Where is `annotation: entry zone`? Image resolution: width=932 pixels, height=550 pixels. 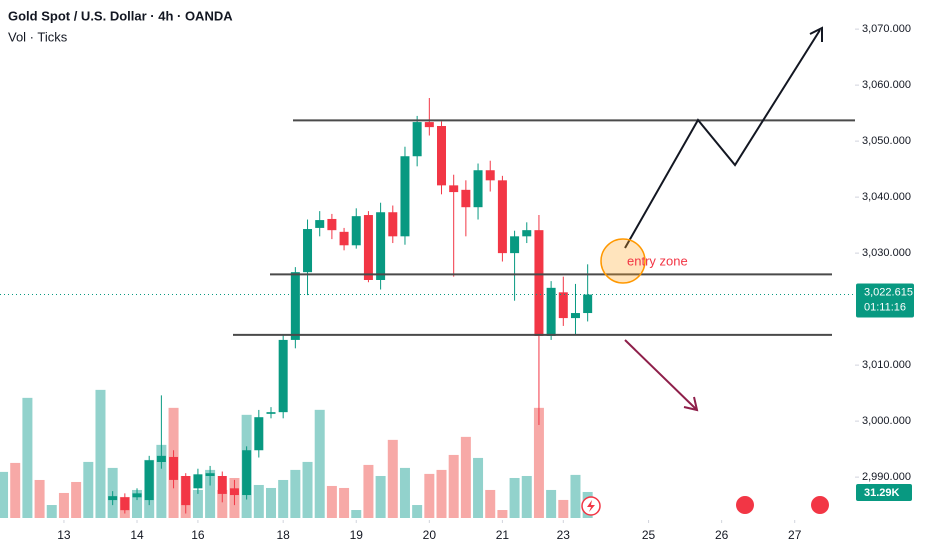 annotation: entry zone is located at coordinates (657, 260).